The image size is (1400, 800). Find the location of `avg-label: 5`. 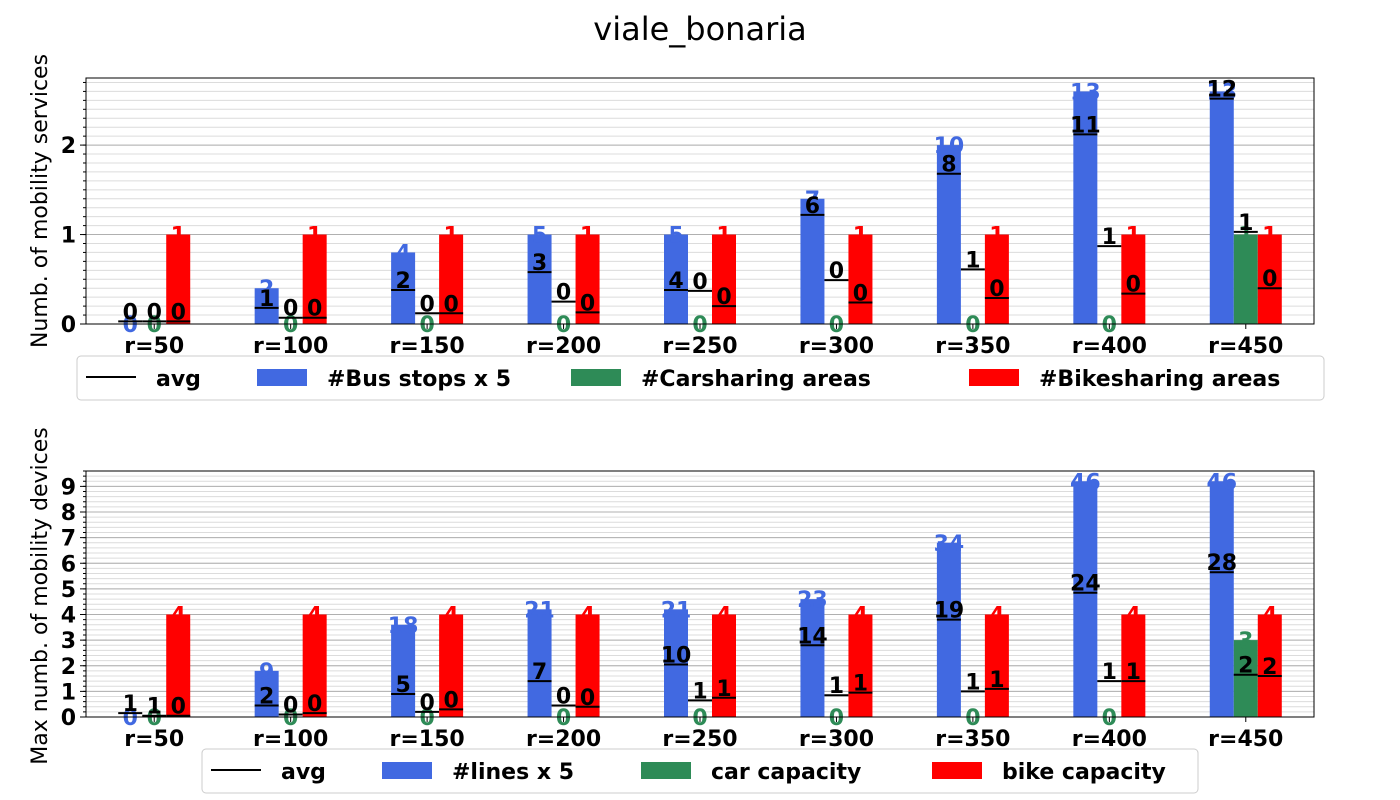

avg-label: 5 is located at coordinates (402, 685).